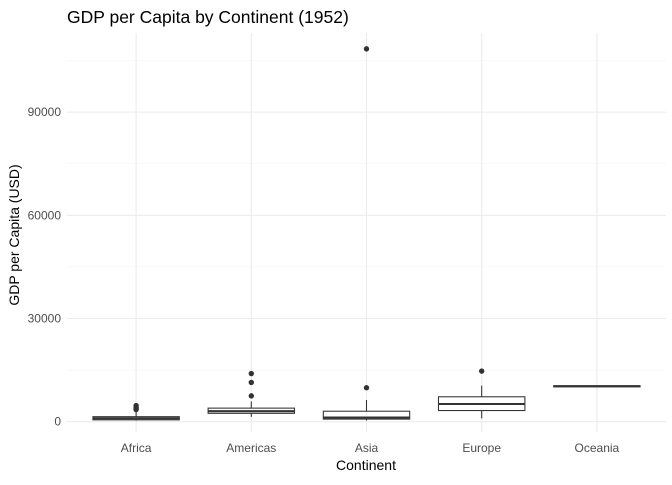 The width and height of the screenshot is (672, 485). Describe the element at coordinates (366, 465) in the screenshot. I see `x-axis-title: Continent` at that location.